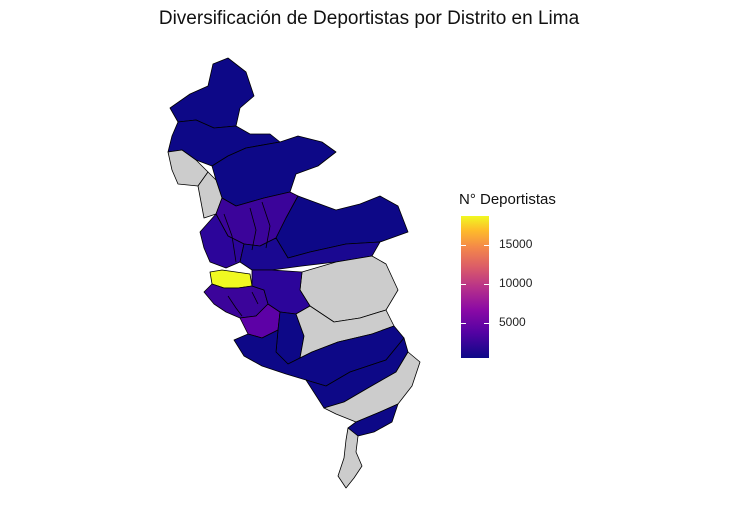 The width and height of the screenshot is (738, 521). Describe the element at coordinates (516, 283) in the screenshot. I see `legend-tick-label: 10000` at that location.